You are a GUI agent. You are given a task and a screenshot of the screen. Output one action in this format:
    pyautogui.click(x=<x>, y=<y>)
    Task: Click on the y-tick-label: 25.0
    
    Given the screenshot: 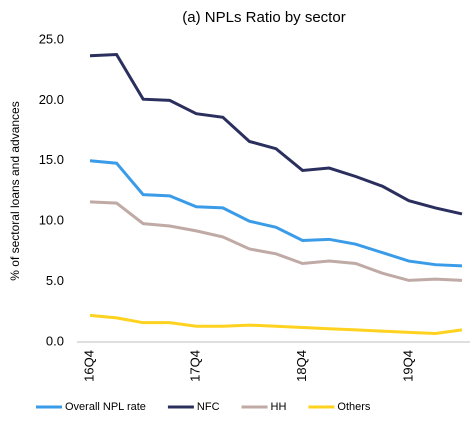 What is the action you would take?
    pyautogui.click(x=51, y=38)
    